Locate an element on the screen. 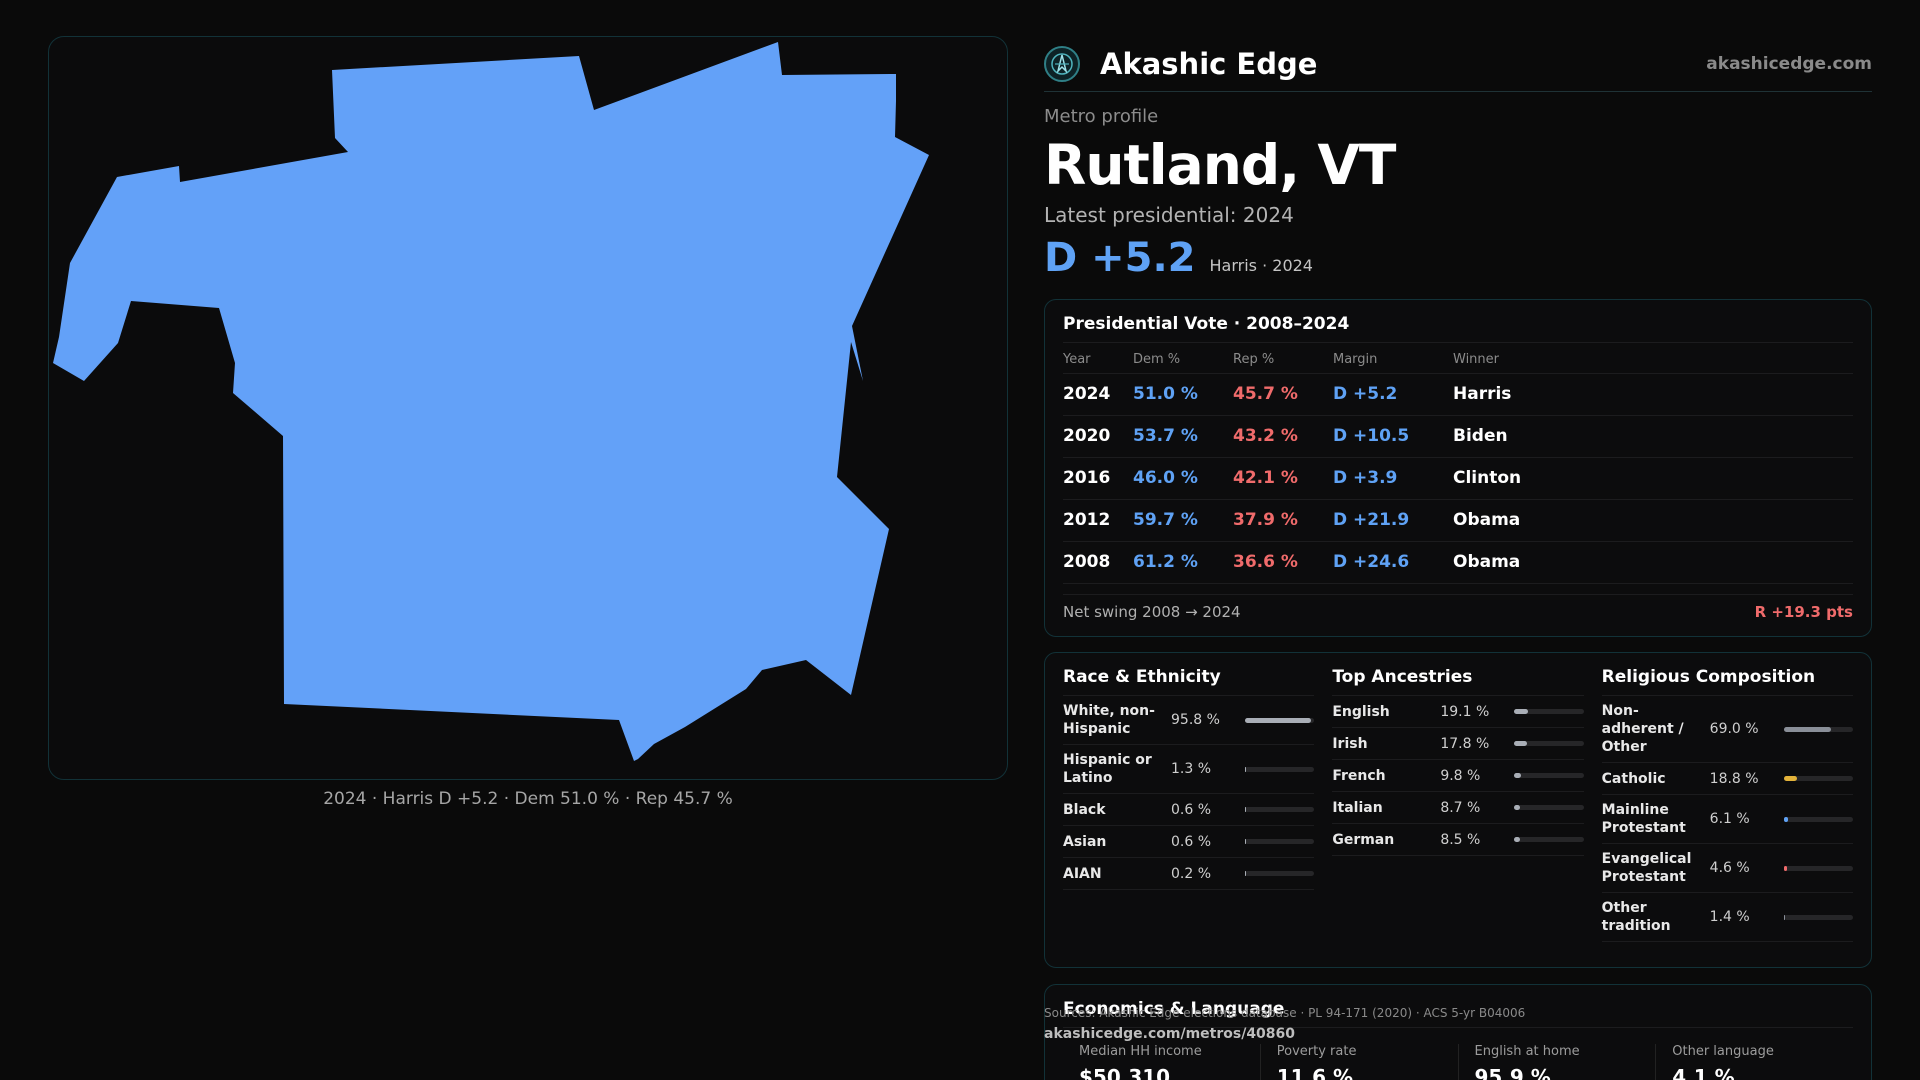 Image resolution: width=1920 pixels, height=1080 pixels. row-label: Non-adherent / Other is located at coordinates (1642, 729).